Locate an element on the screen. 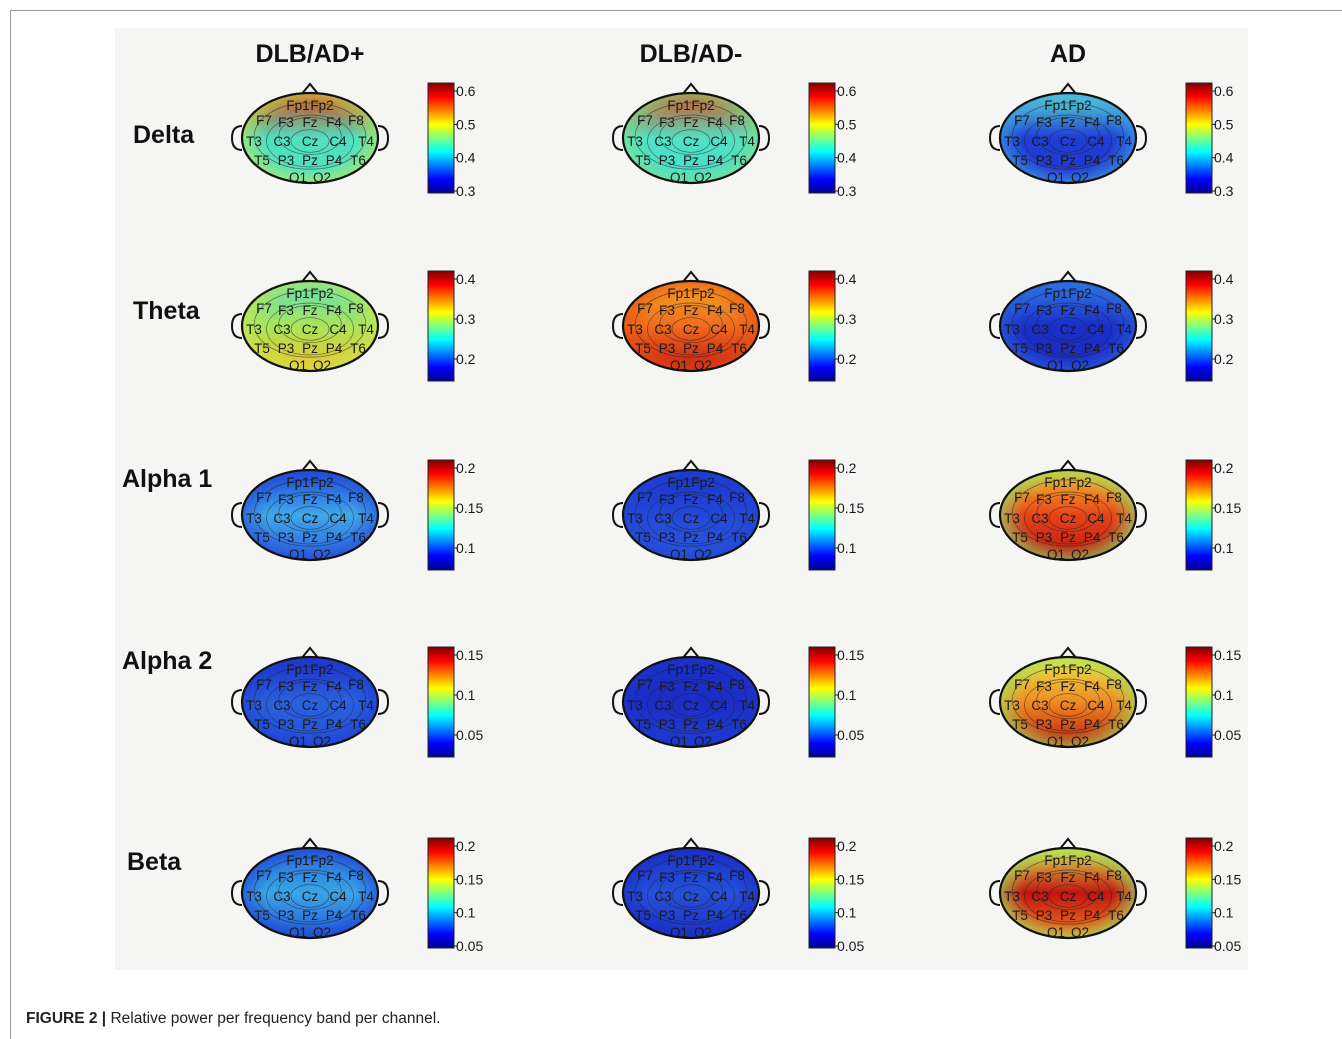  colorbar-tick-label: 0.05 is located at coordinates (469, 735).